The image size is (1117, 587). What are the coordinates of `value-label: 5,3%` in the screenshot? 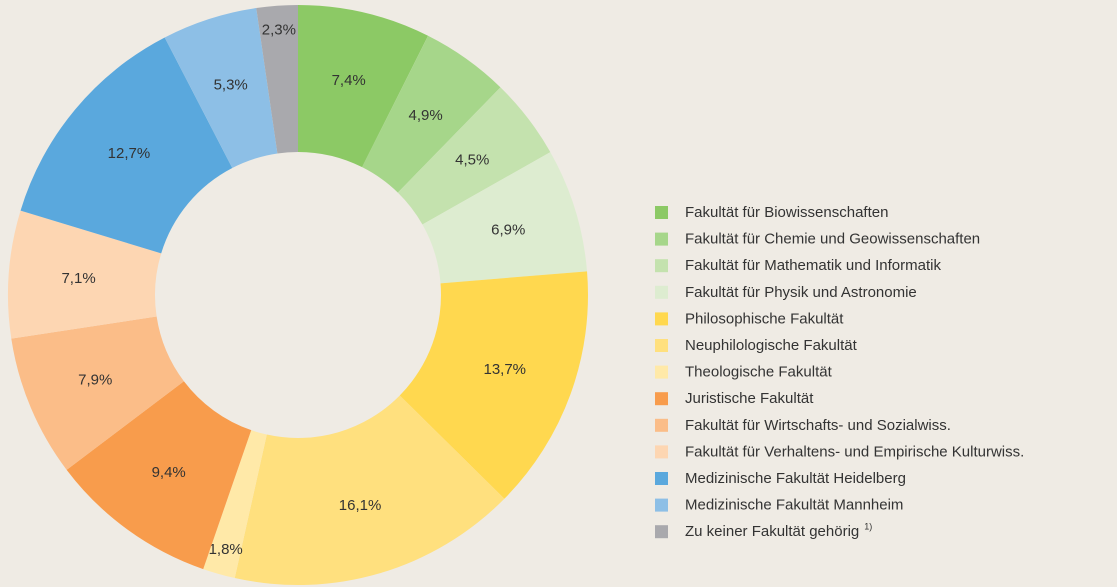 It's located at (231, 85).